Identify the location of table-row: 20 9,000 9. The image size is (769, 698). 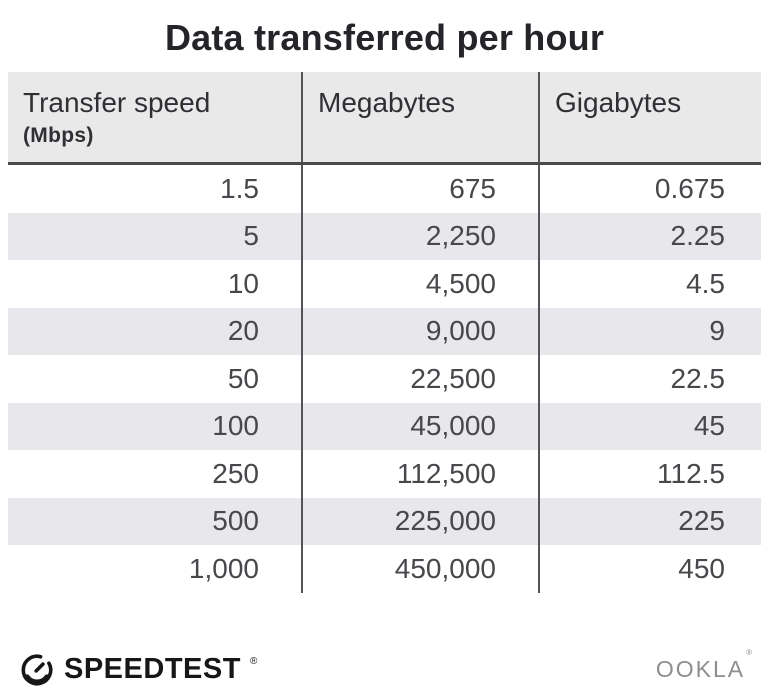
(384, 331).